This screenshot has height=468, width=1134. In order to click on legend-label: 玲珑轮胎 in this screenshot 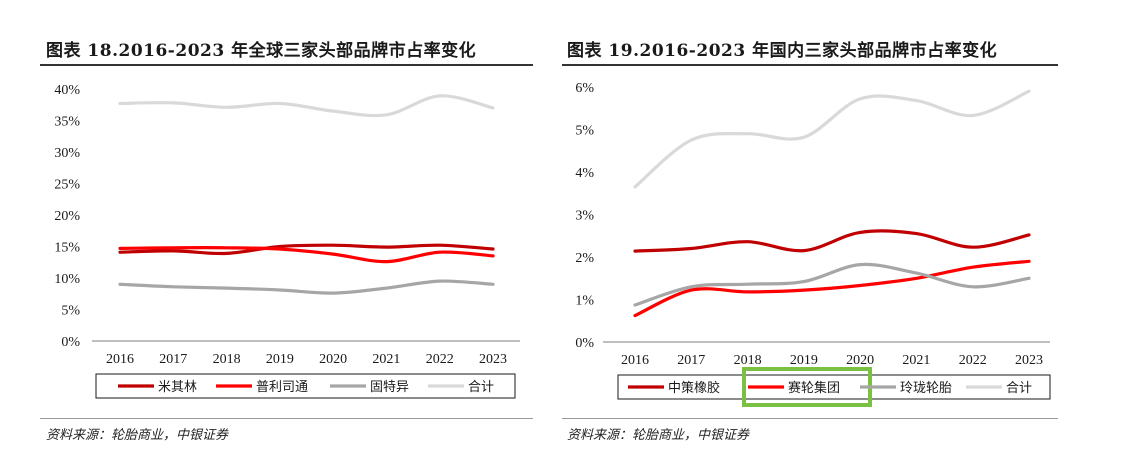, I will do `click(926, 387)`.